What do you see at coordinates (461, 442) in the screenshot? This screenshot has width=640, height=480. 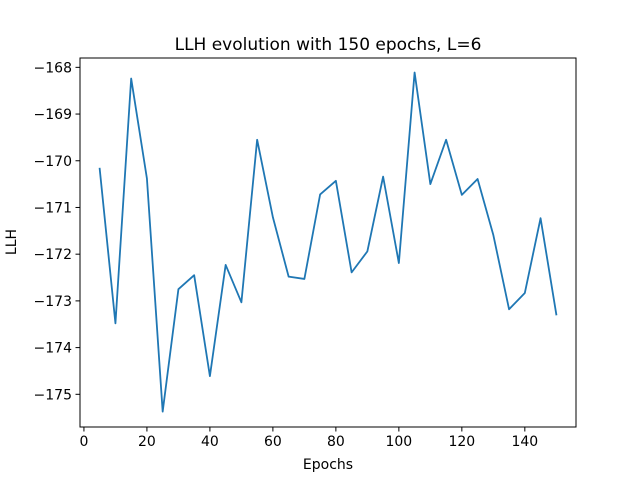 I see `x-tick-label: 120` at bounding box center [461, 442].